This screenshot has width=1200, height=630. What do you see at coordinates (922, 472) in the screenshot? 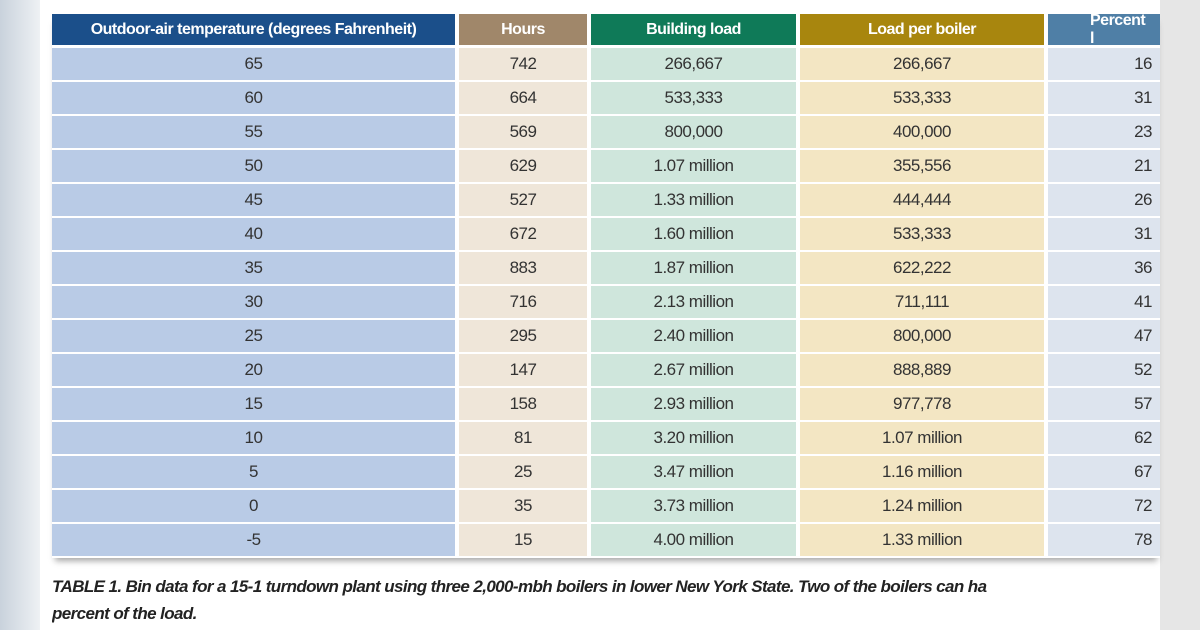
I see `cell-load-per-boiler: 1.16 million` at bounding box center [922, 472].